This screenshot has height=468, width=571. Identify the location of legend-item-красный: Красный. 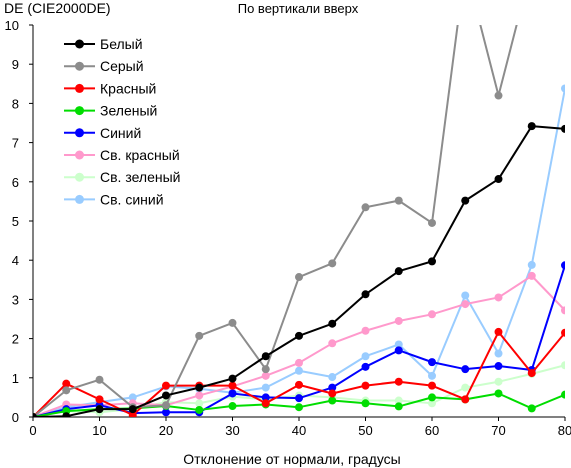
(110, 88).